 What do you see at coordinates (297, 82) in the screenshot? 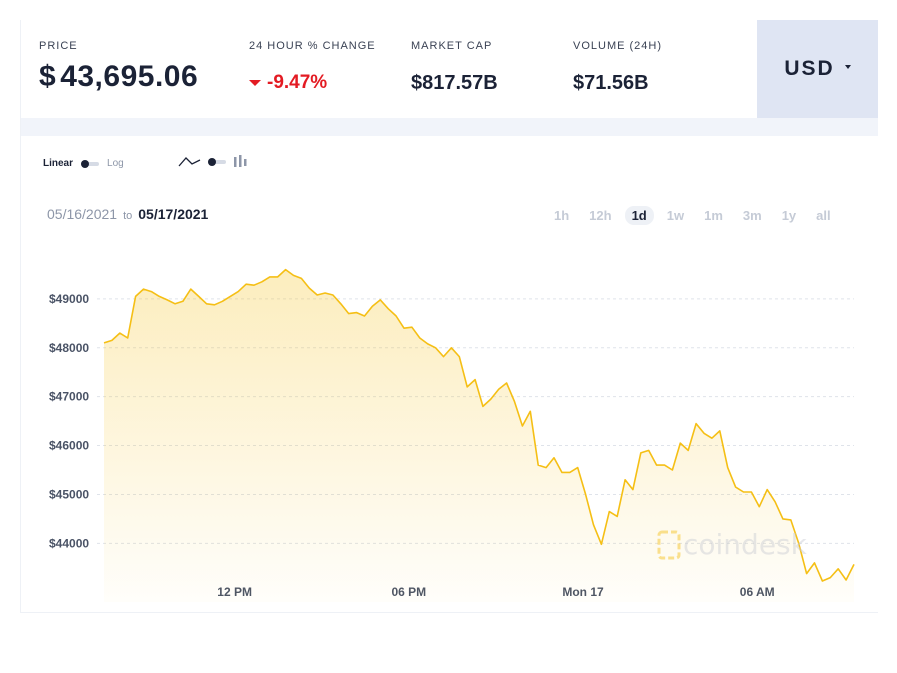
I see `change-amount: -9.47%` at bounding box center [297, 82].